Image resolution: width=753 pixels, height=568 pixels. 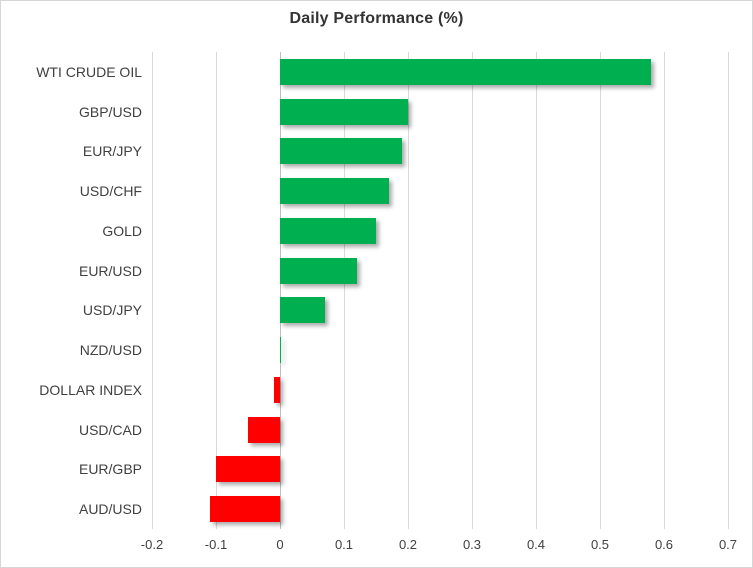 What do you see at coordinates (280, 544) in the screenshot?
I see `x-tick-label: 0` at bounding box center [280, 544].